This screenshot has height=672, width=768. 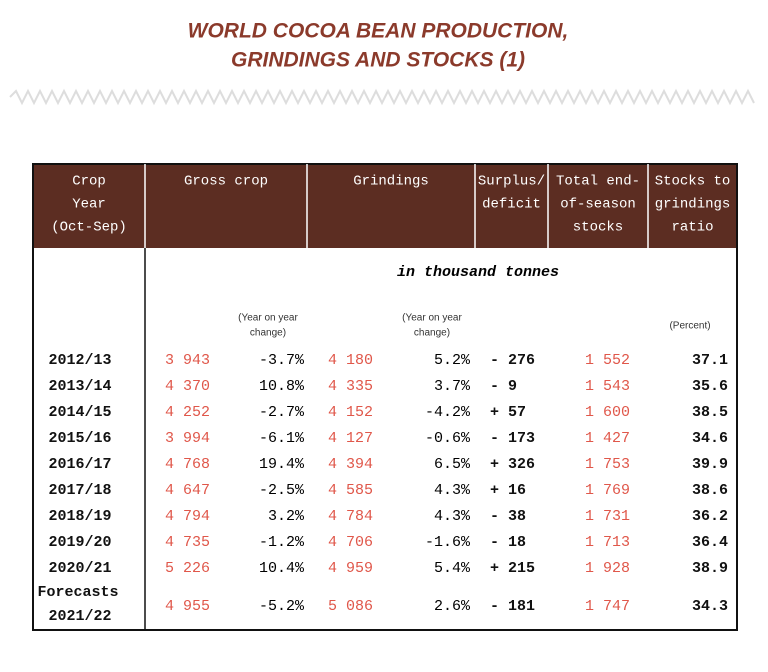 What do you see at coordinates (710, 386) in the screenshot?
I see `cell: 35.6` at bounding box center [710, 386].